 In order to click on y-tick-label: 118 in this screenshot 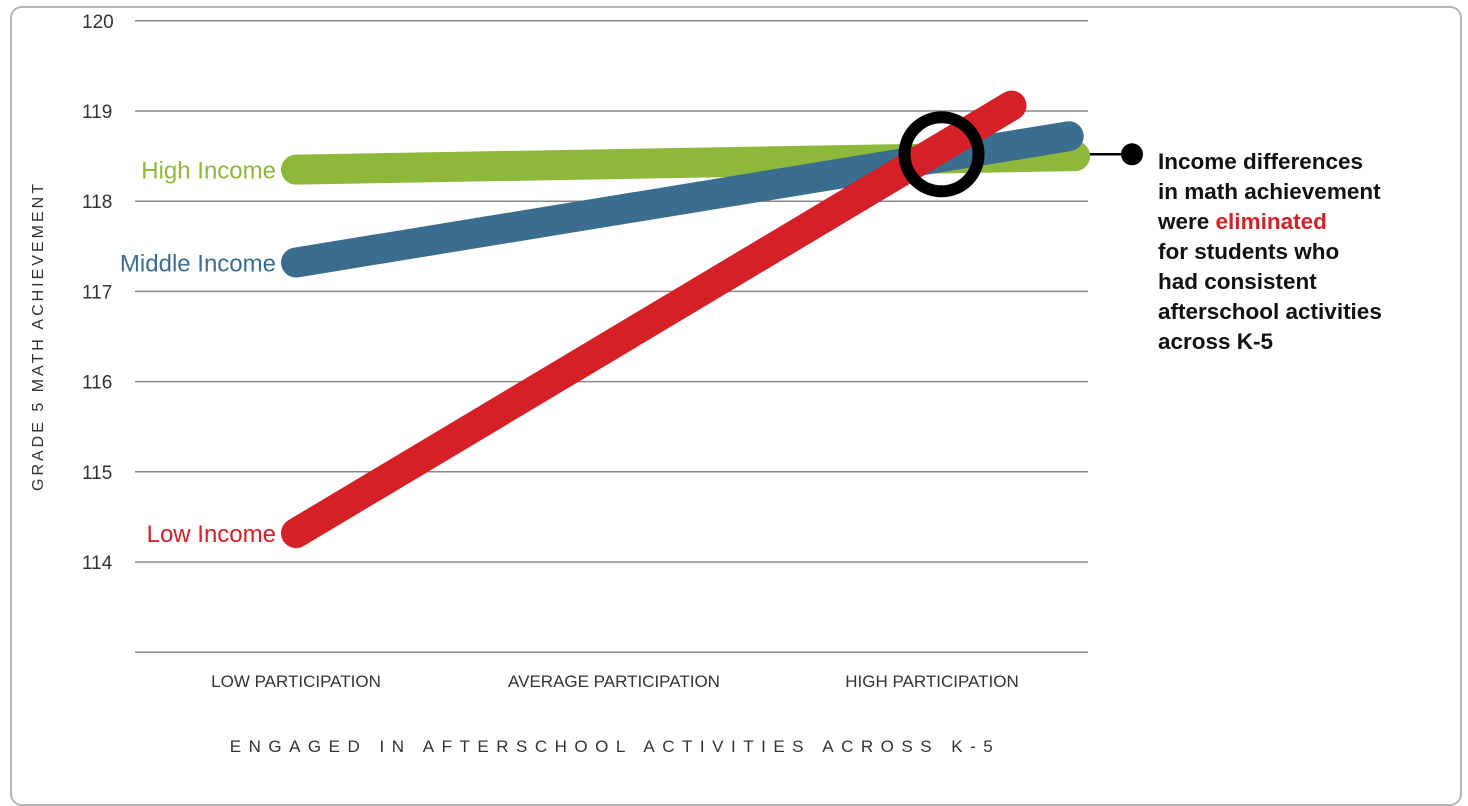, I will do `click(97, 202)`.